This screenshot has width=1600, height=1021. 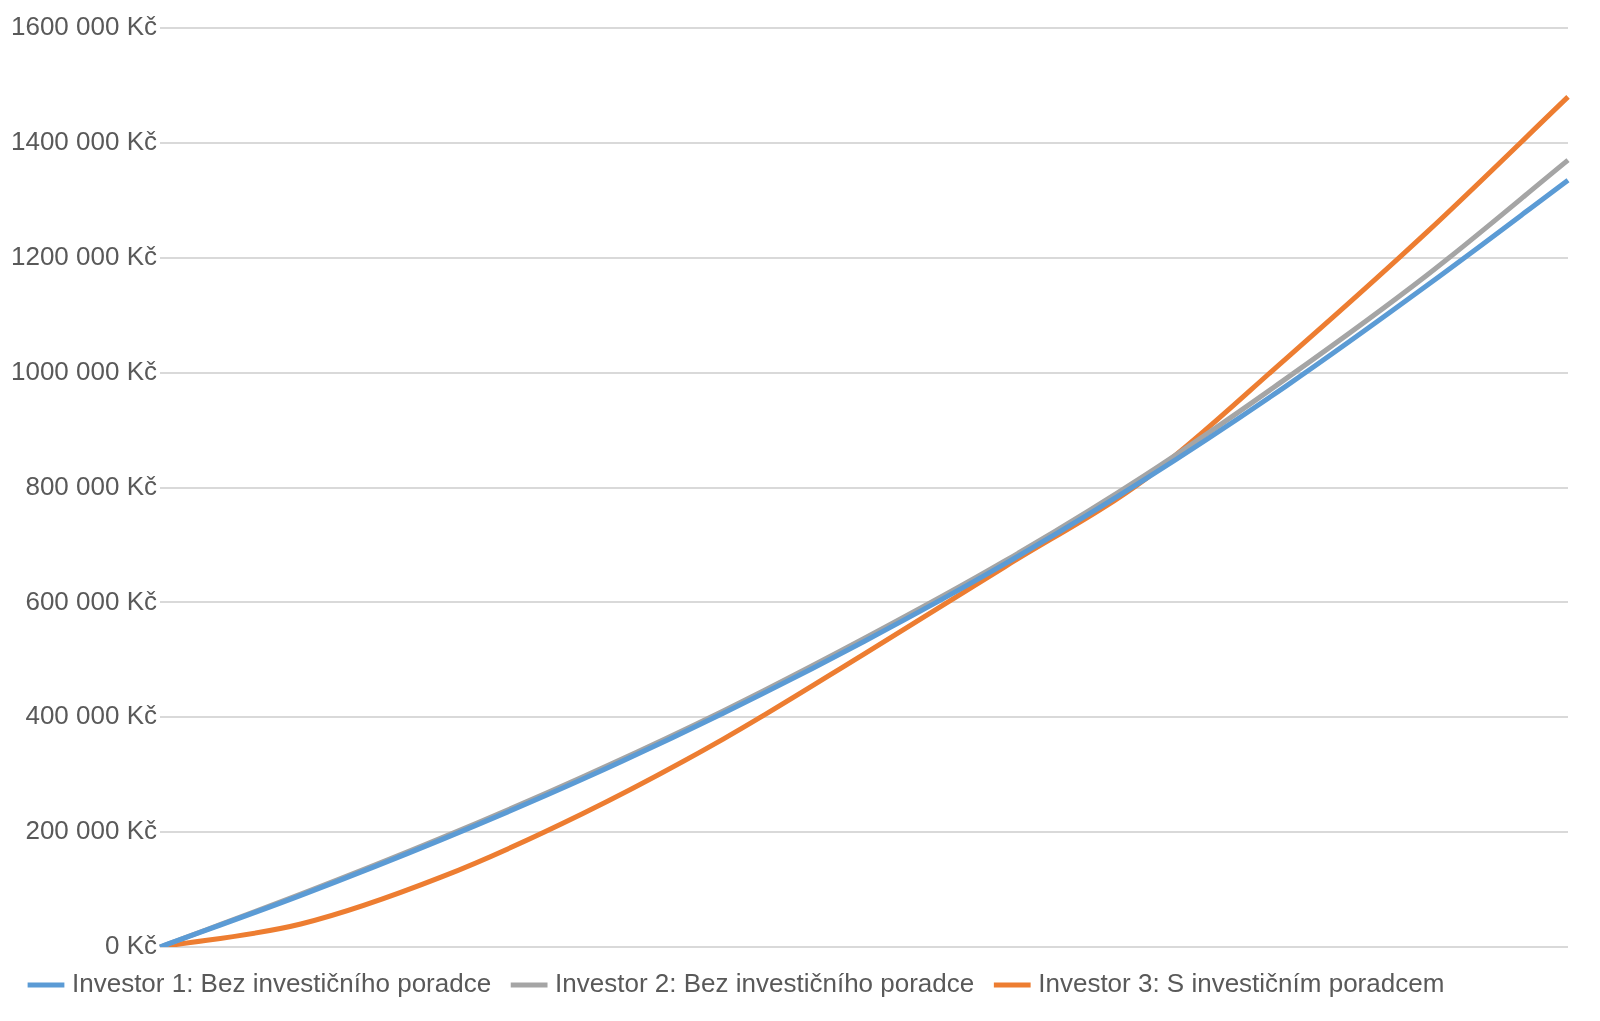 I want to click on y-tick-label: 1600 000 Kč, so click(x=84, y=26).